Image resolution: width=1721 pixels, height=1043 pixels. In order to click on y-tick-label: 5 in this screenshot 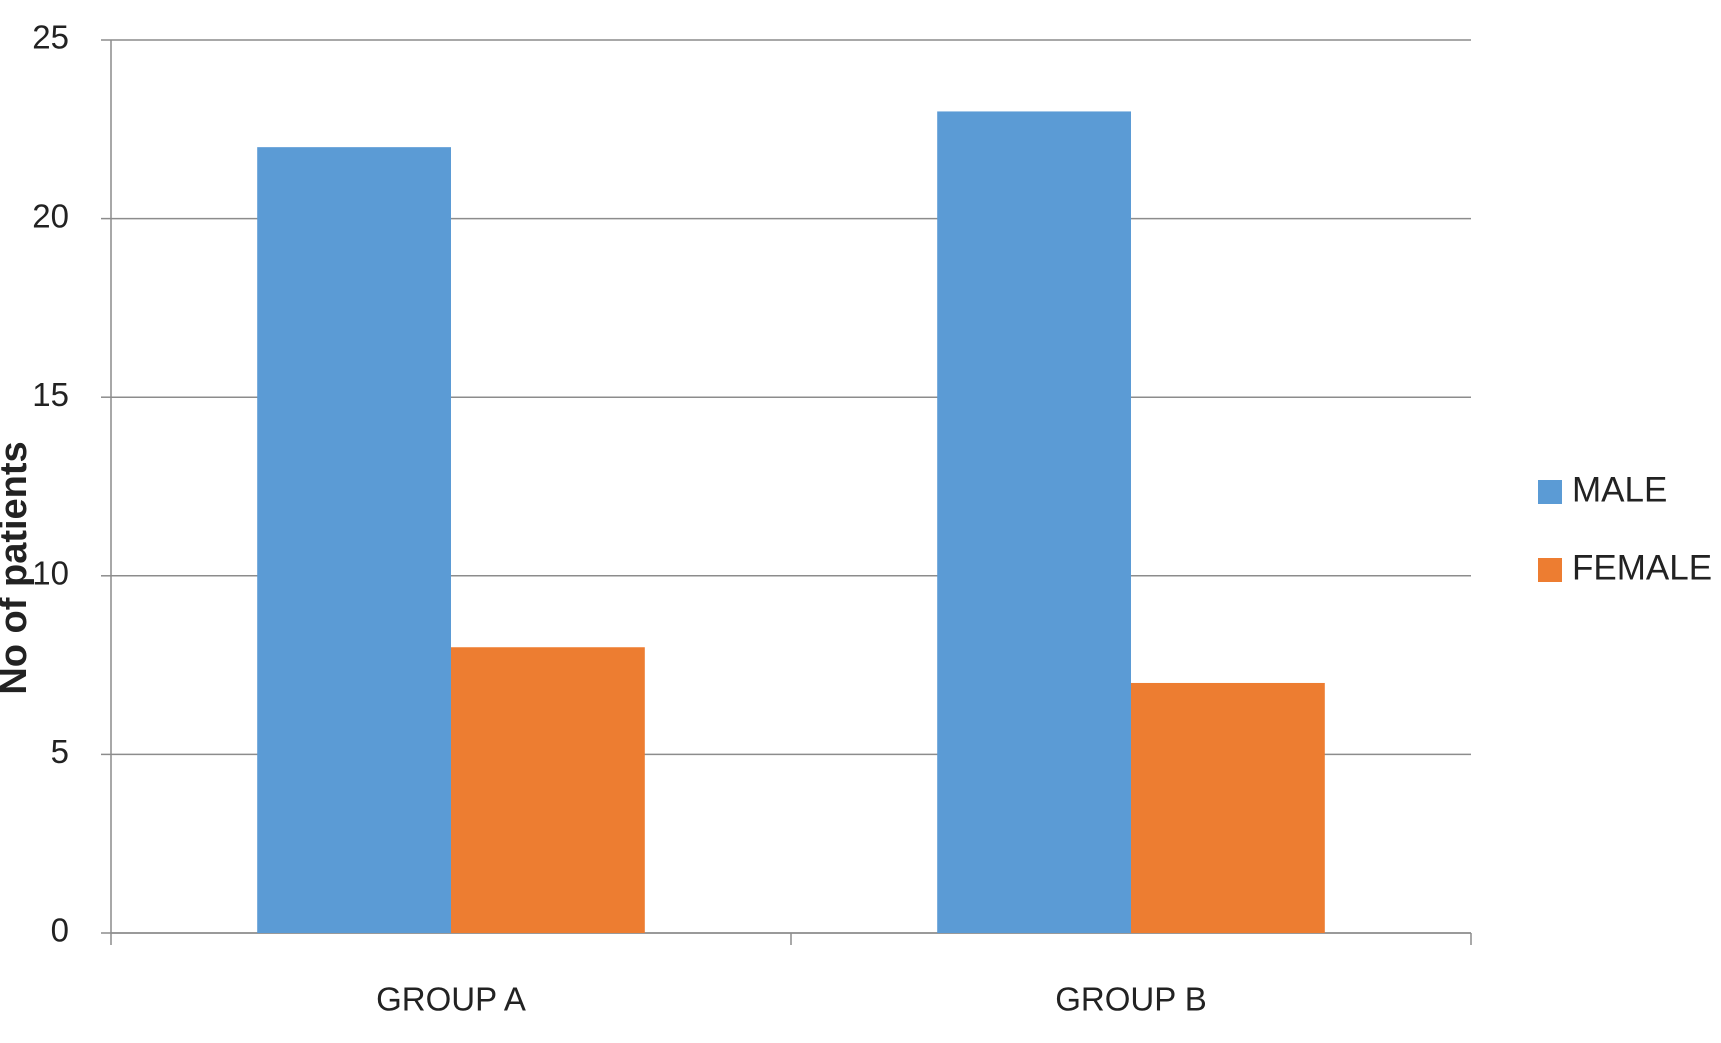, I will do `click(60, 751)`.